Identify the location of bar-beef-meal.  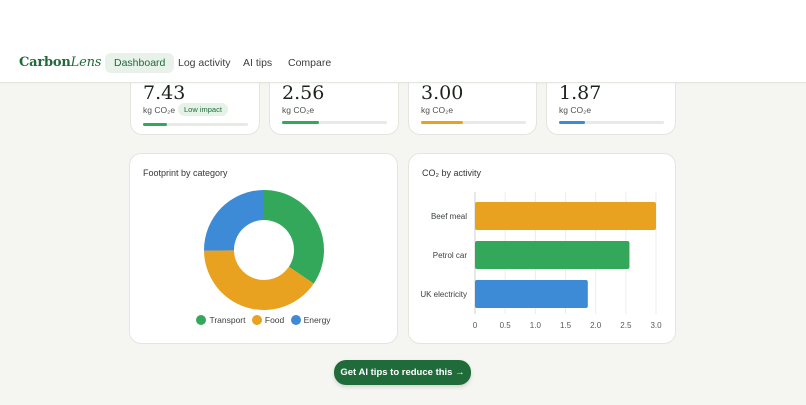
(565, 216).